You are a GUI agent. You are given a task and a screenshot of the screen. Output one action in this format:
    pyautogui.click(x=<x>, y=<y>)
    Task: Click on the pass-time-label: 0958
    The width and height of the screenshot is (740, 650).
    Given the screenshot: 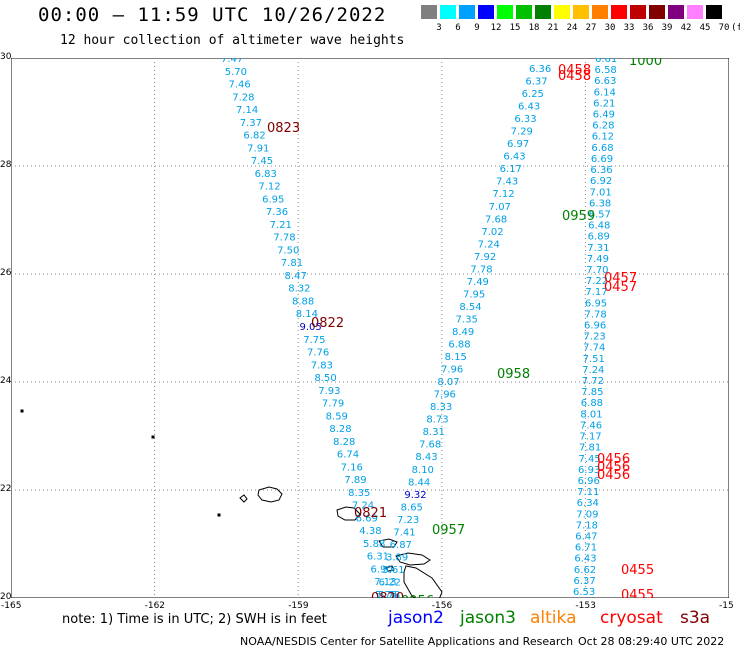 What is the action you would take?
    pyautogui.click(x=513, y=374)
    